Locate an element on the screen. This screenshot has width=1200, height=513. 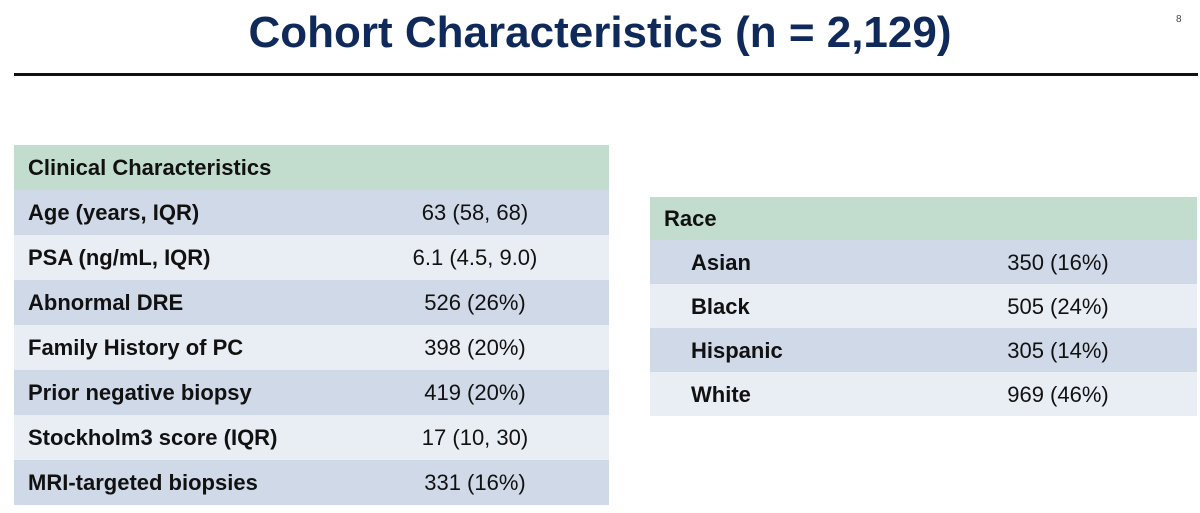
row-label: White is located at coordinates (721, 394).